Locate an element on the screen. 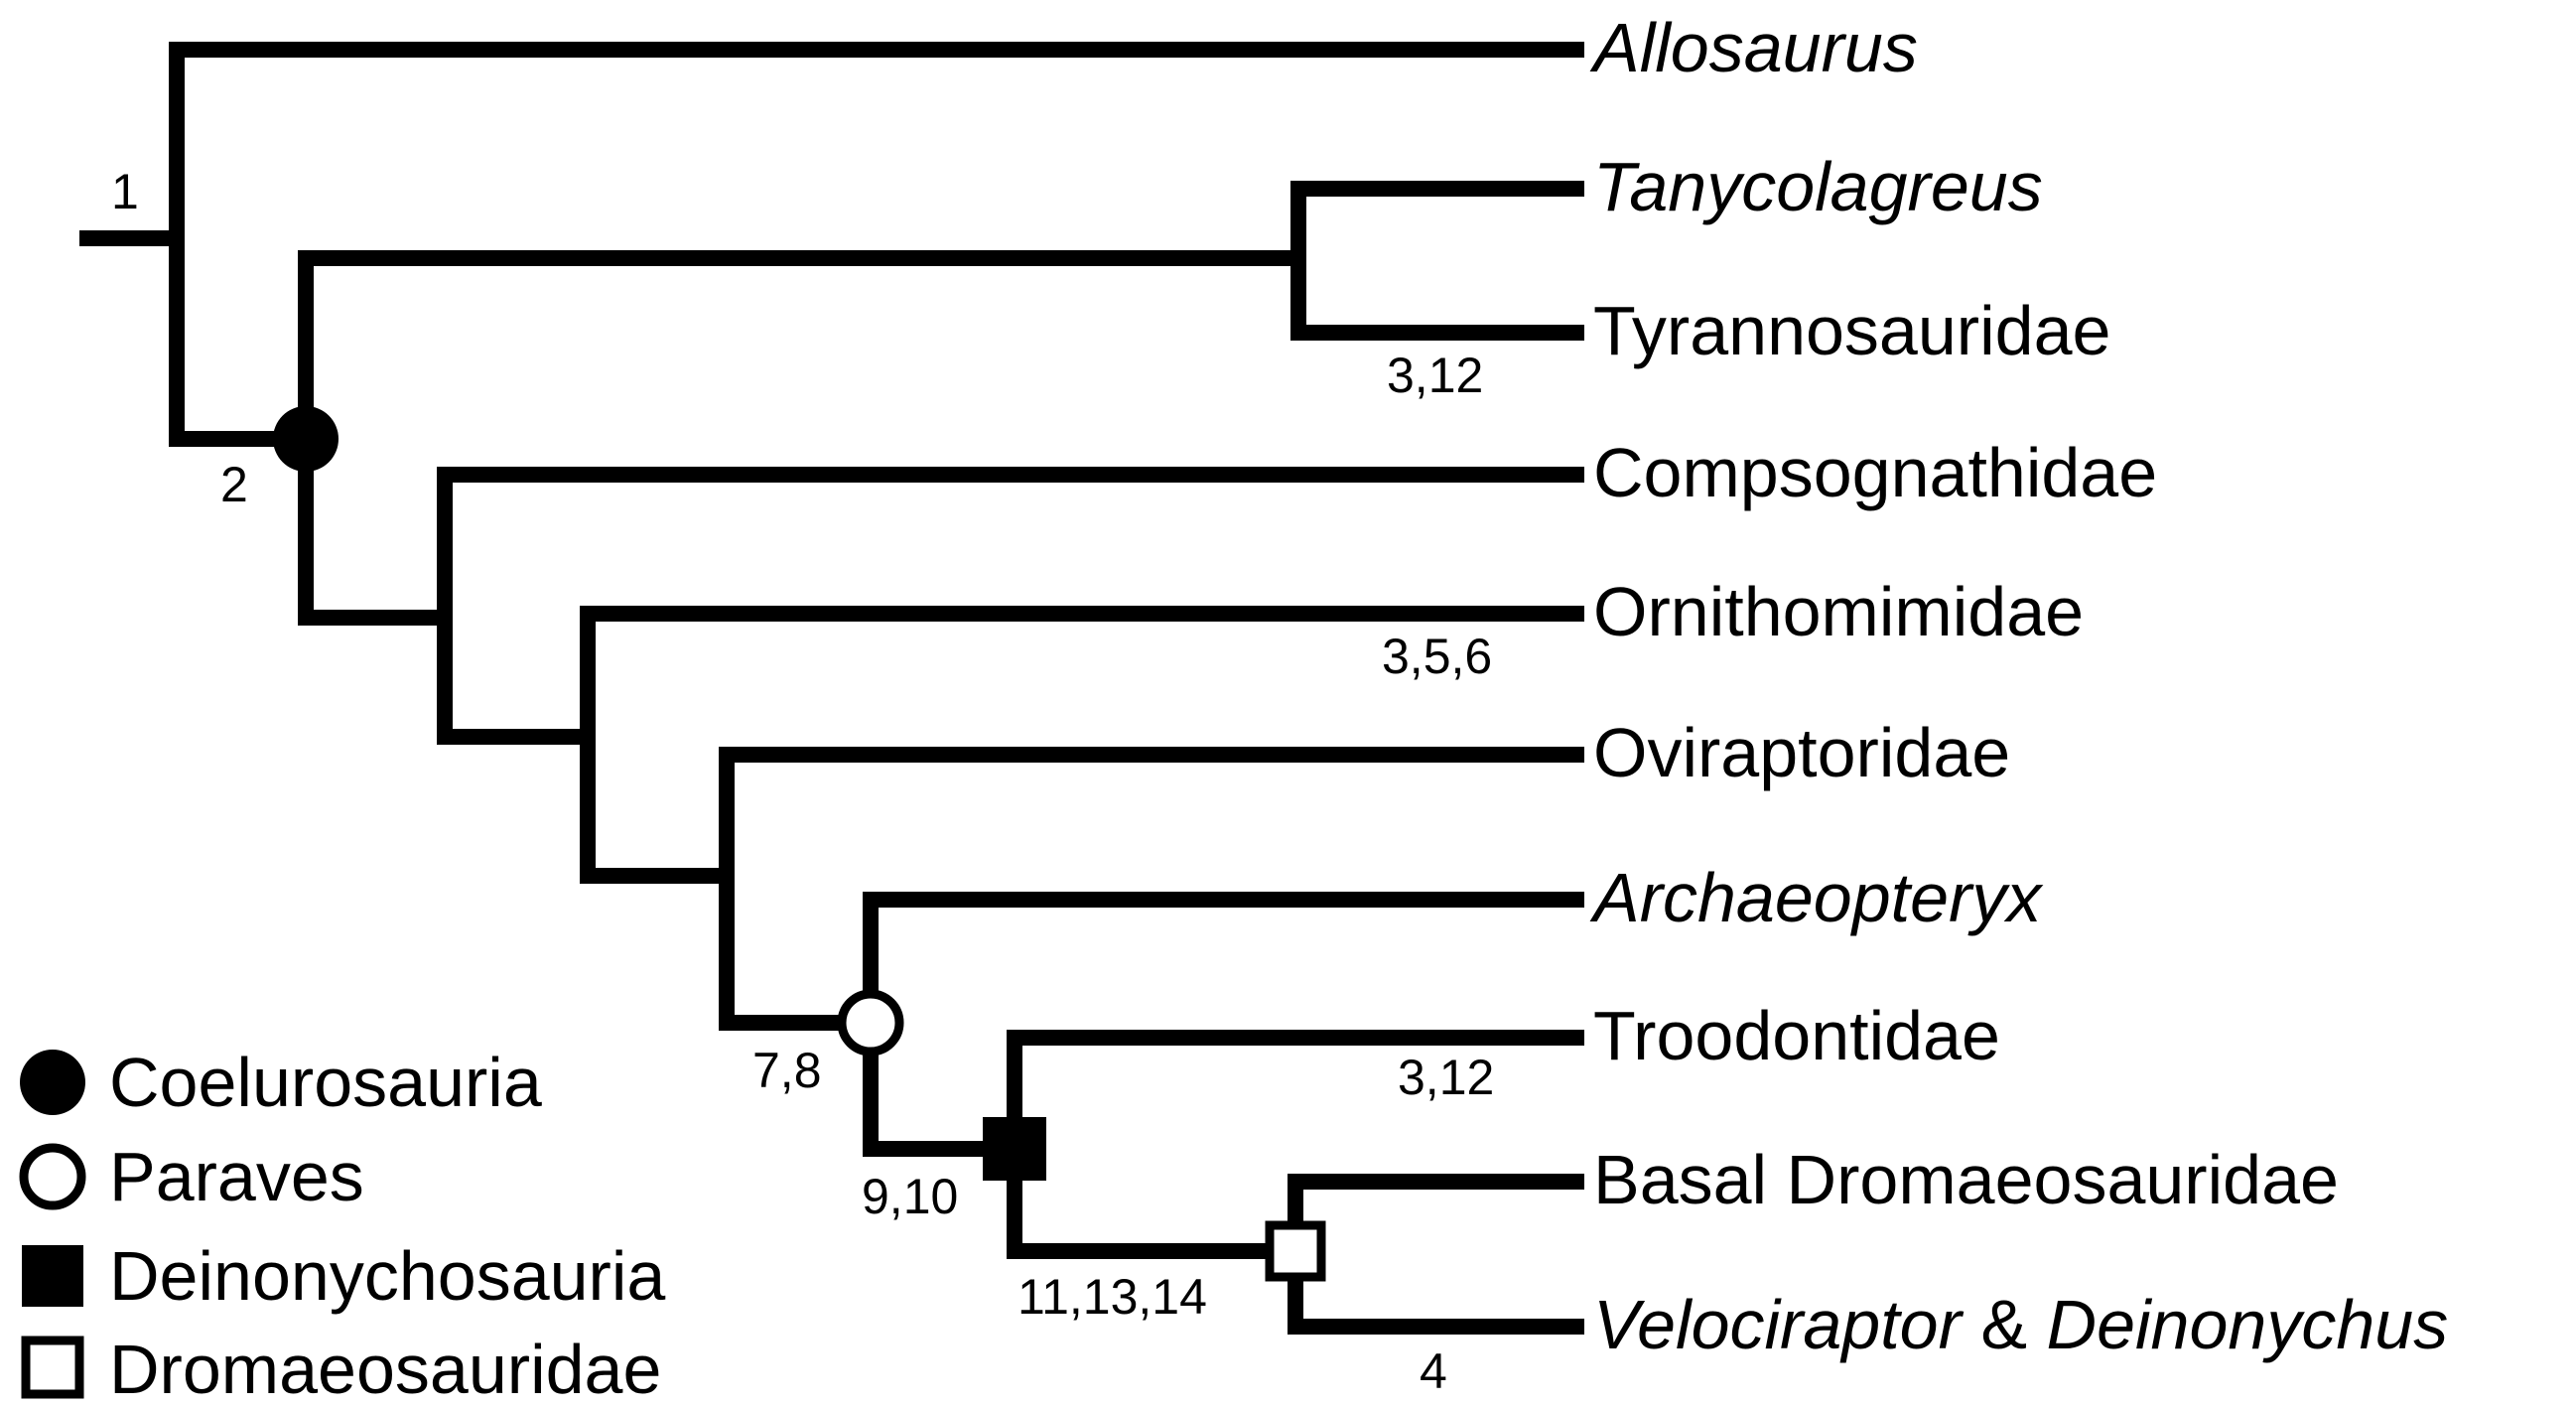 This screenshot has height=1409, width=2576. char-label-tyrannosauridae: 3,12 is located at coordinates (1435, 375).